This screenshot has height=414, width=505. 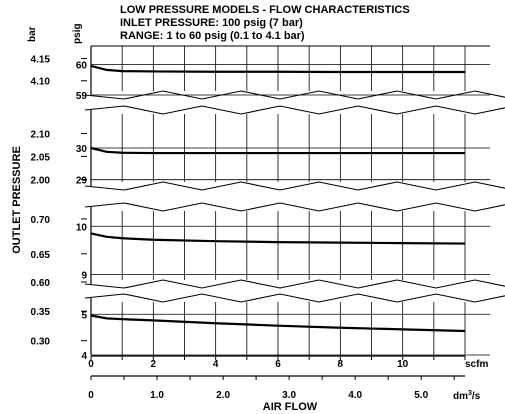 I want to click on bar-tick-label: 4.10, so click(x=41, y=82).